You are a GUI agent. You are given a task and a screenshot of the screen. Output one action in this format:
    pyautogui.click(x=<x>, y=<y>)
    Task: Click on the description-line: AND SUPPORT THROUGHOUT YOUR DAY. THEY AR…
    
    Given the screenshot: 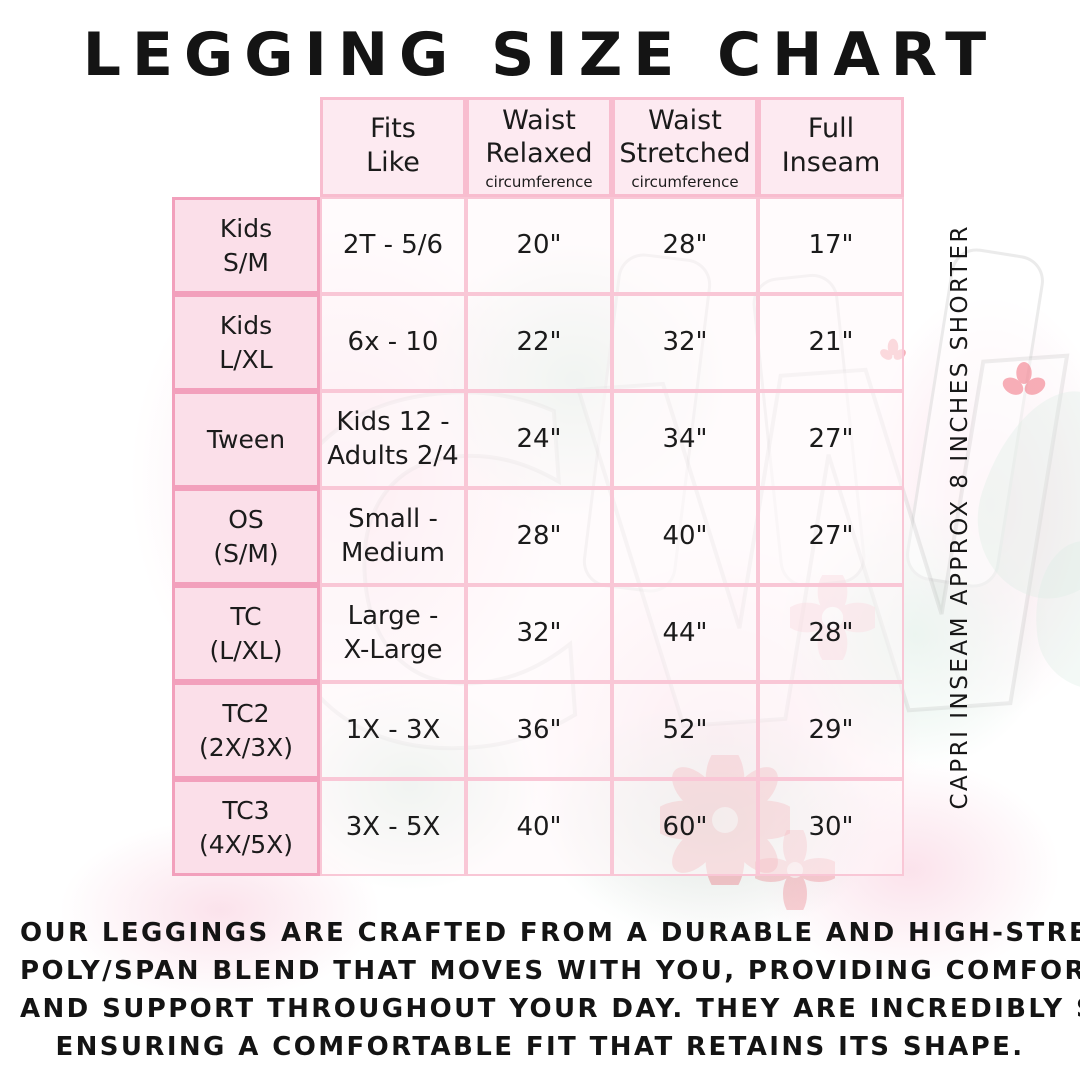 What is the action you would take?
    pyautogui.click(x=550, y=1009)
    